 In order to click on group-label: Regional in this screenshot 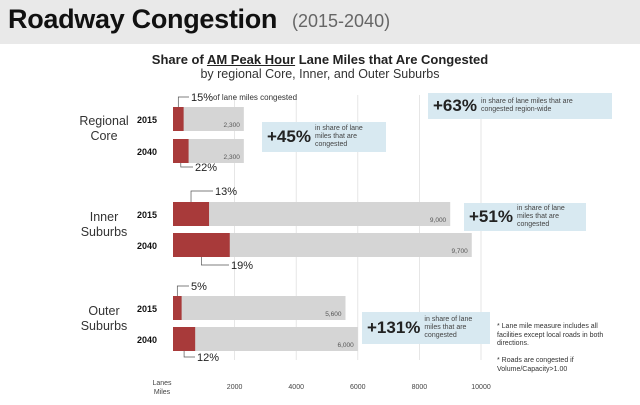, I will do `click(103, 121)`.